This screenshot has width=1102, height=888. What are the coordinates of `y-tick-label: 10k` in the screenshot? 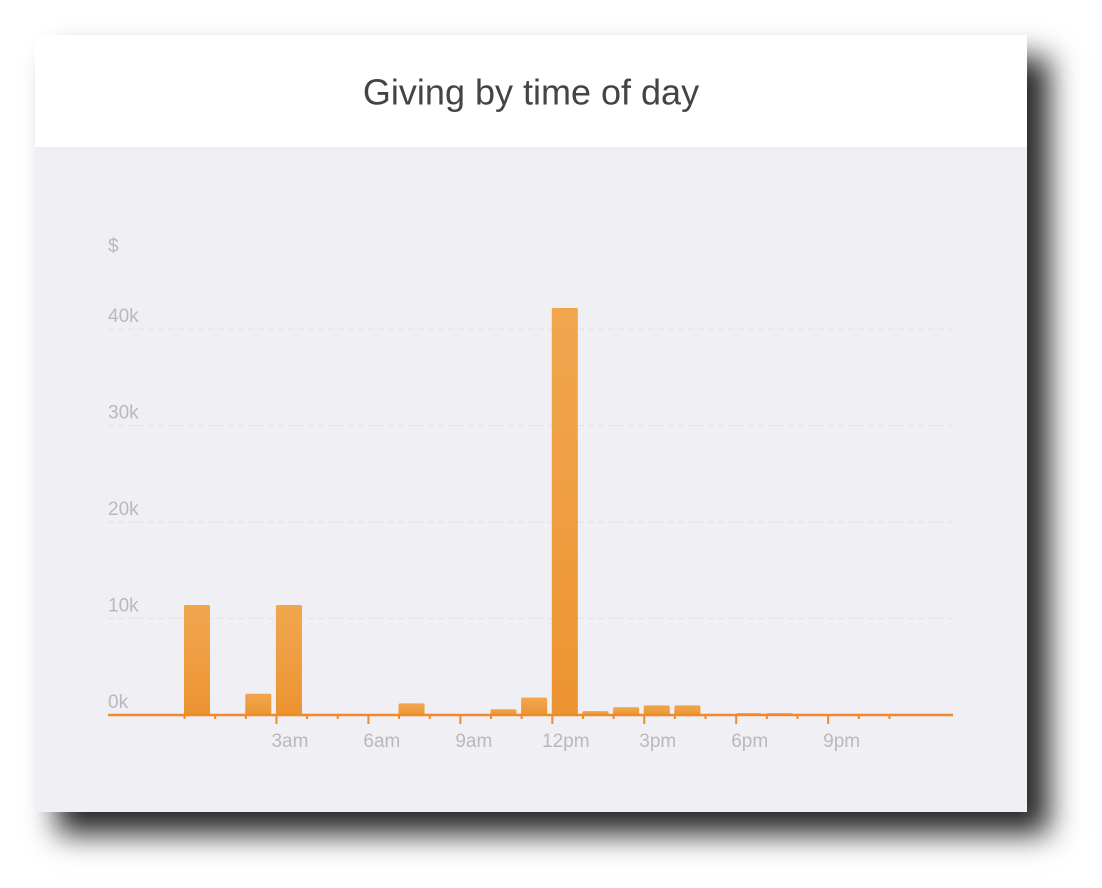 It's located at (123, 606).